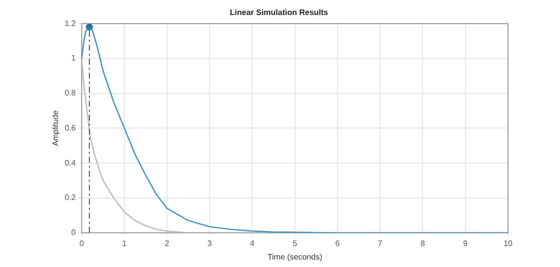 The image size is (560, 267). What do you see at coordinates (125, 243) in the screenshot?
I see `x-tick-label: 1` at bounding box center [125, 243].